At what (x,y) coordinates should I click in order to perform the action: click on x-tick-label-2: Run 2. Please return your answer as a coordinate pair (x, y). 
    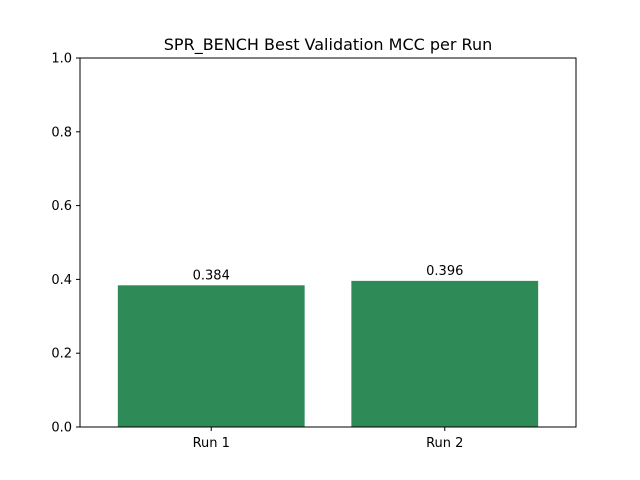
    Looking at the image, I should click on (444, 443).